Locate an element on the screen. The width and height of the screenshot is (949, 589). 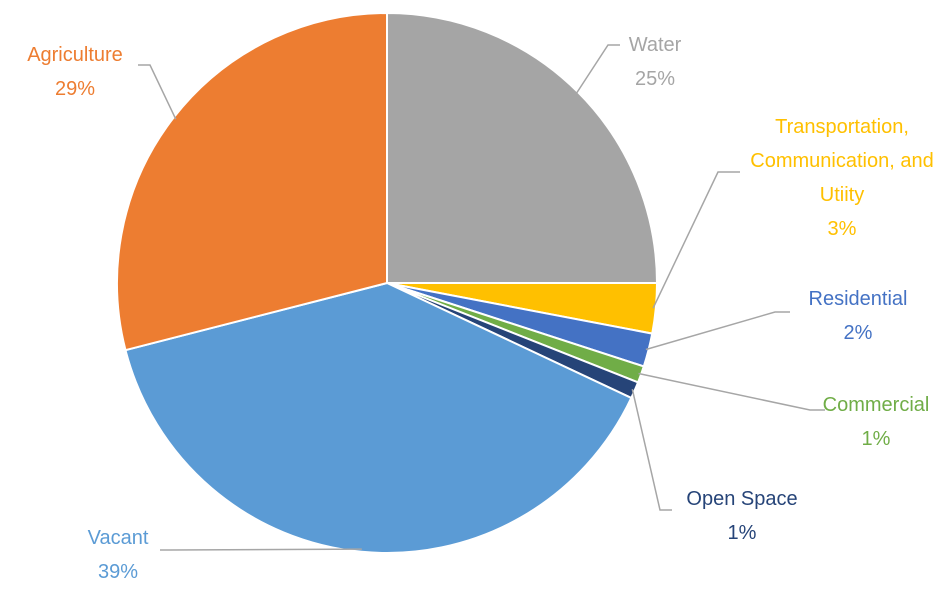
value-label: 29% is located at coordinates (75, 89).